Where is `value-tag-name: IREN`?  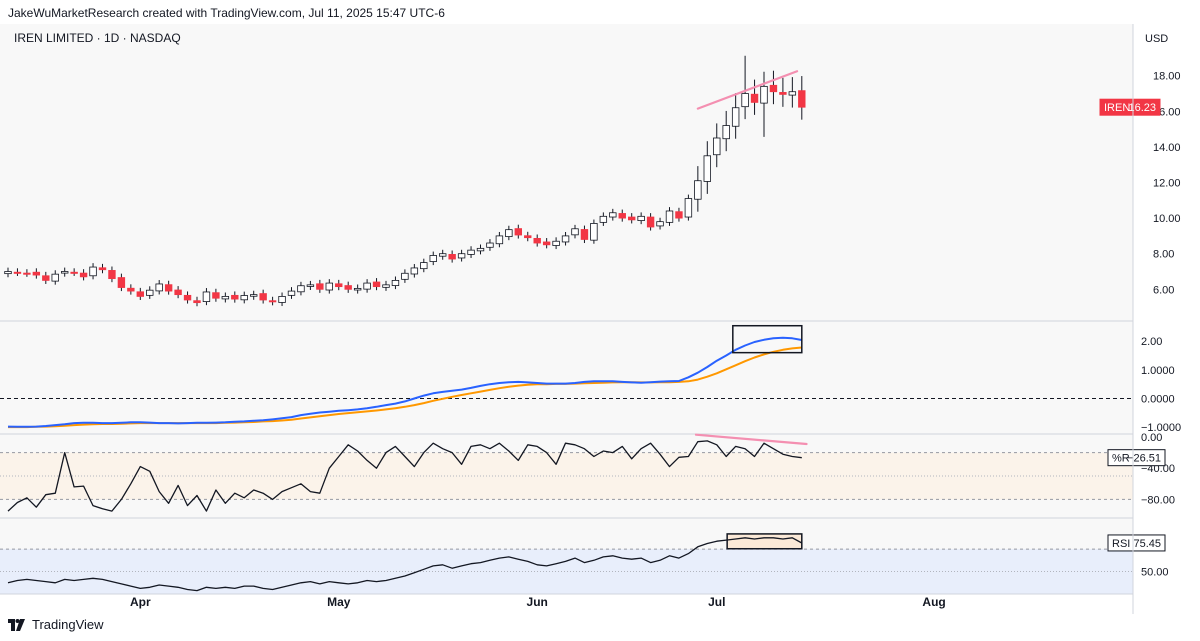 value-tag-name: IREN is located at coordinates (1117, 108).